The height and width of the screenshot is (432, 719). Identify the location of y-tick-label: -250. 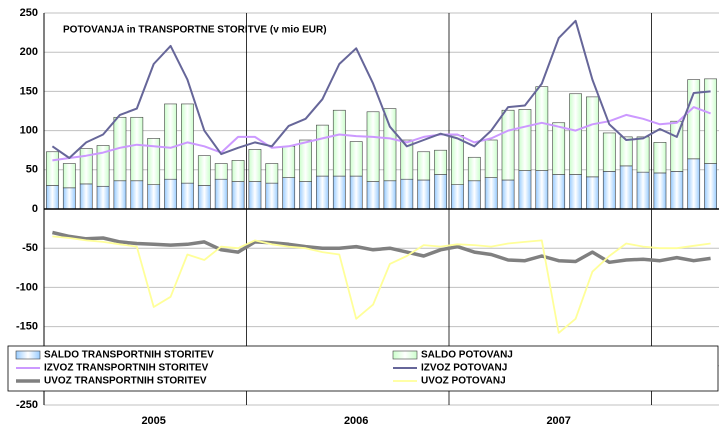
(27, 405).